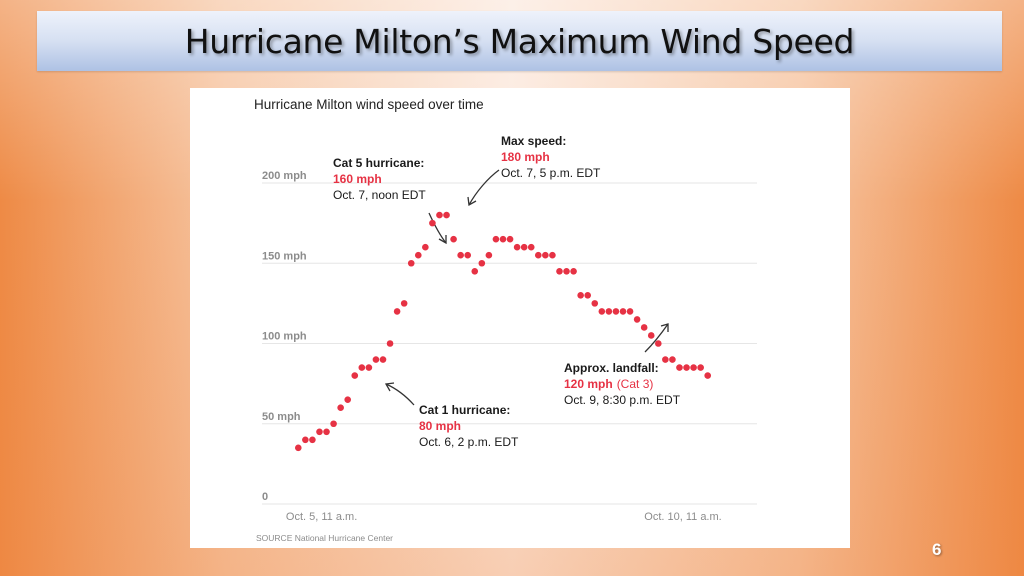 This screenshot has height=576, width=1024. Describe the element at coordinates (284, 176) in the screenshot. I see `y-tick-label: 200 mph` at that location.